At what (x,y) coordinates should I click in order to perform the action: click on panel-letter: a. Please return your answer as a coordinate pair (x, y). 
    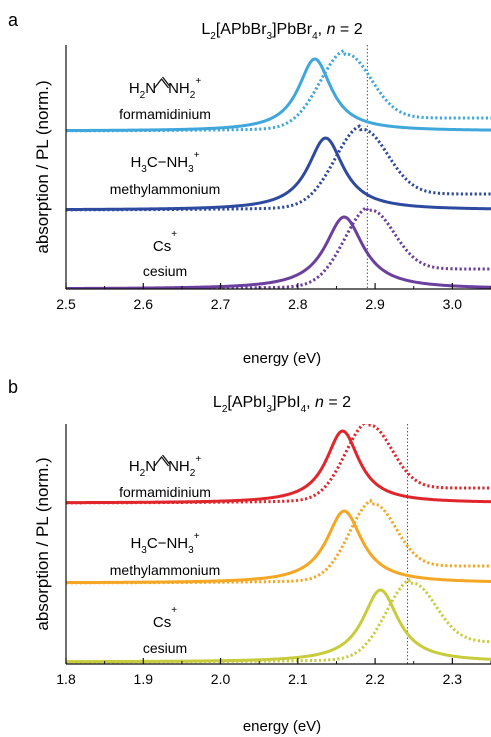
    Looking at the image, I should click on (13, 20).